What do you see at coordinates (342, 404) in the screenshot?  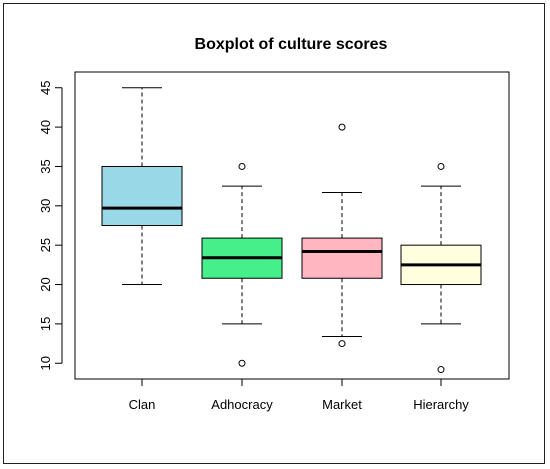 I see `x-tick-label: Market` at bounding box center [342, 404].